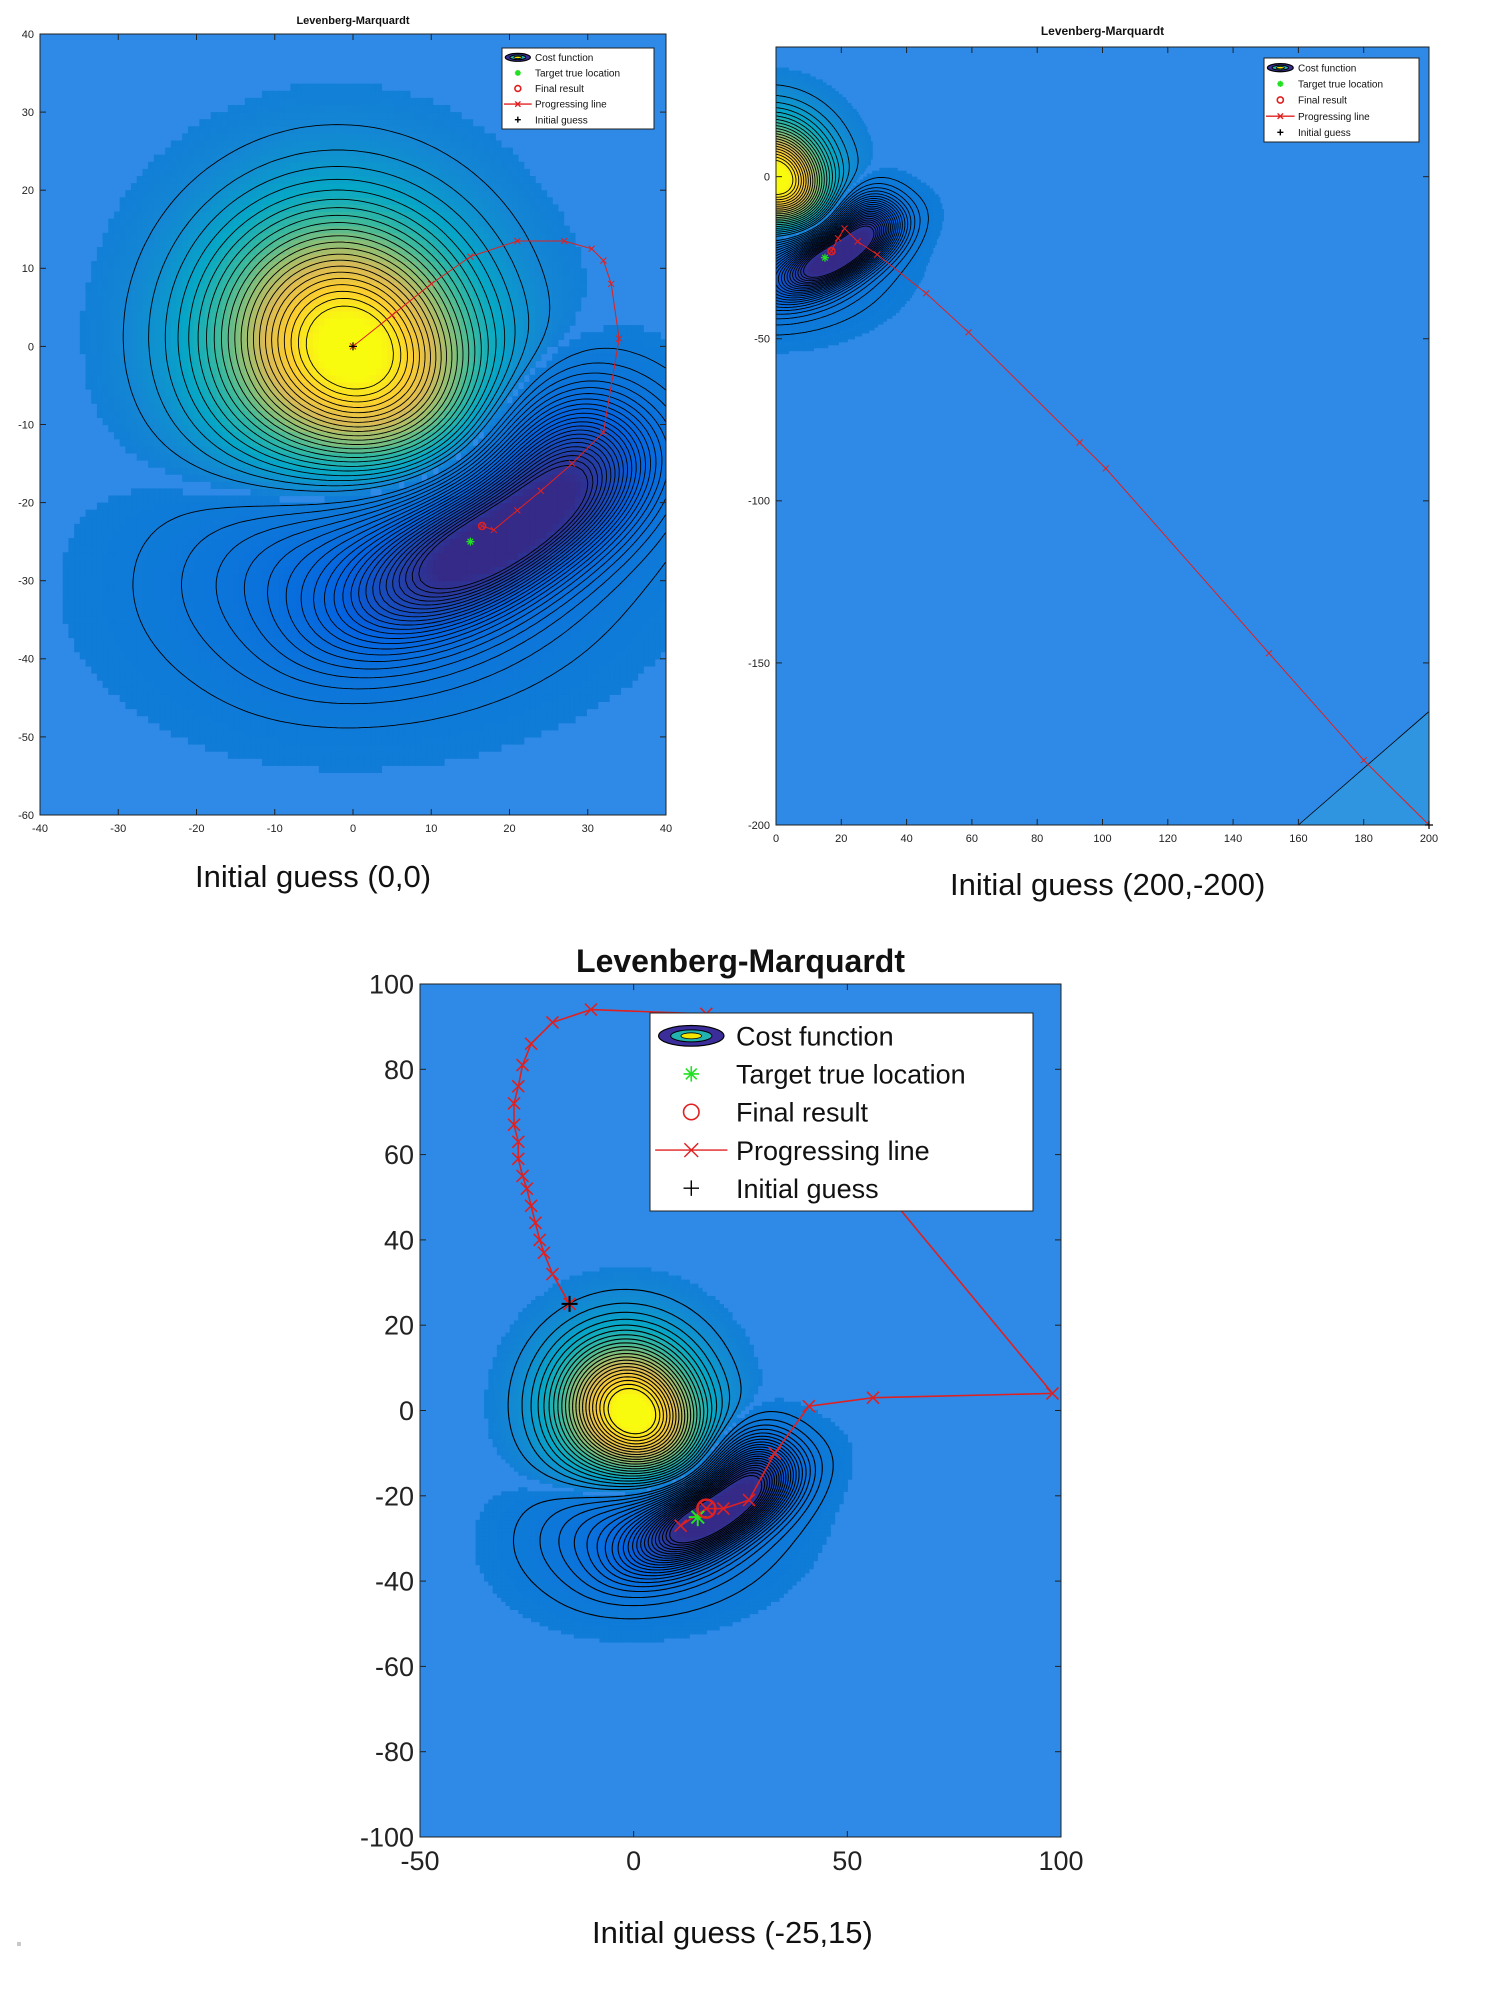 Image resolution: width=1512 pixels, height=1996 pixels. What do you see at coordinates (1128, 525) in the screenshot?
I see `progressing-line` at bounding box center [1128, 525].